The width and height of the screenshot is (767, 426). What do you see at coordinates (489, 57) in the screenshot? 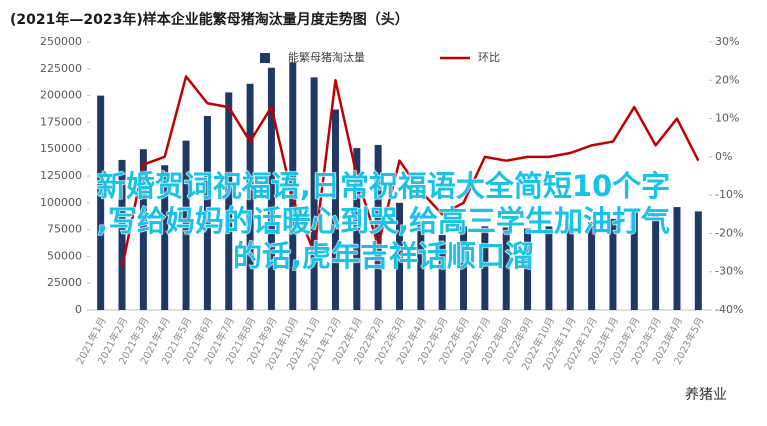
I see `legend-label: 环比` at bounding box center [489, 57].